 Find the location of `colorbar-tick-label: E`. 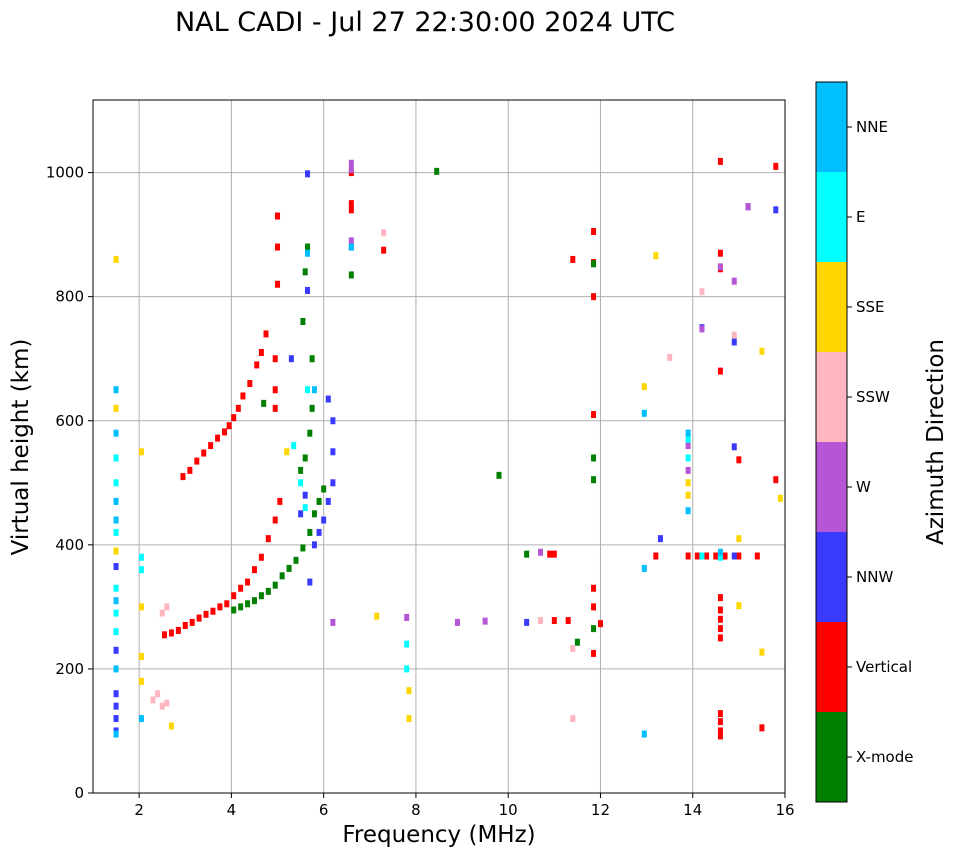

colorbar-tick-label: E is located at coordinates (860, 217).